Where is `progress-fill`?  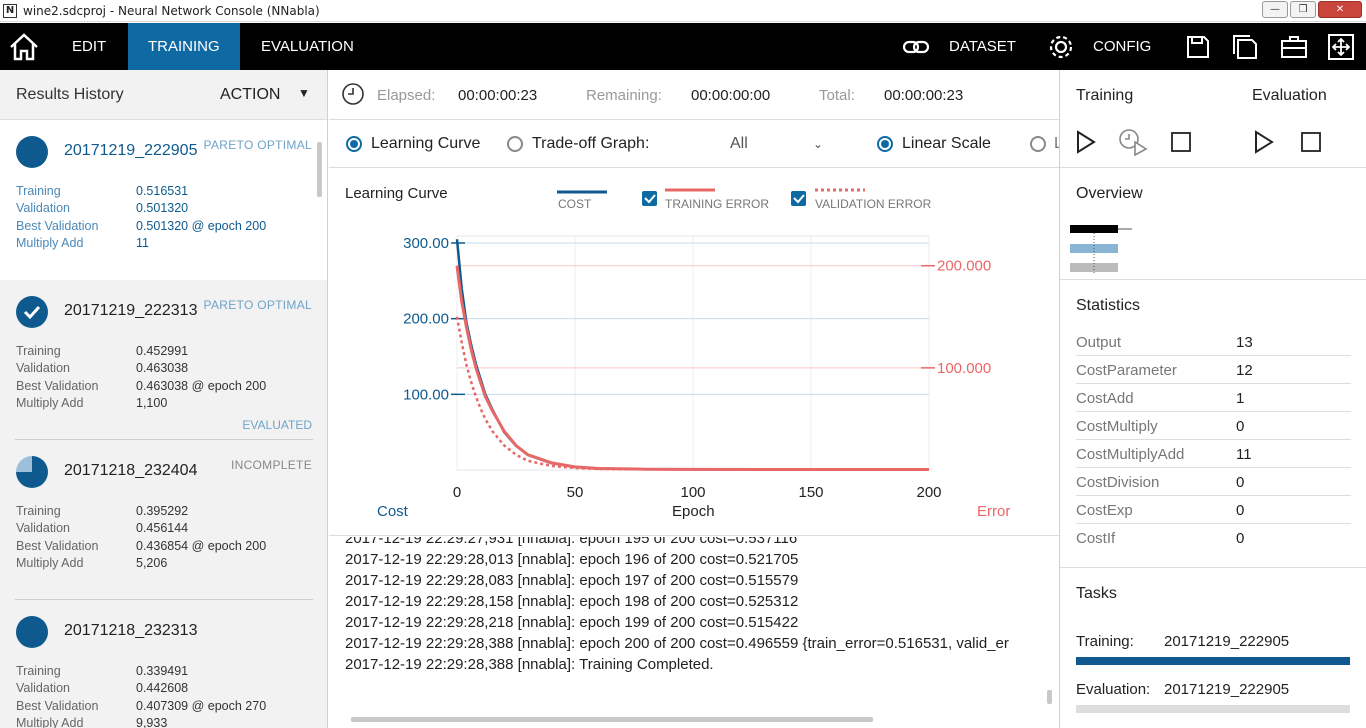
progress-fill is located at coordinates (1213, 661).